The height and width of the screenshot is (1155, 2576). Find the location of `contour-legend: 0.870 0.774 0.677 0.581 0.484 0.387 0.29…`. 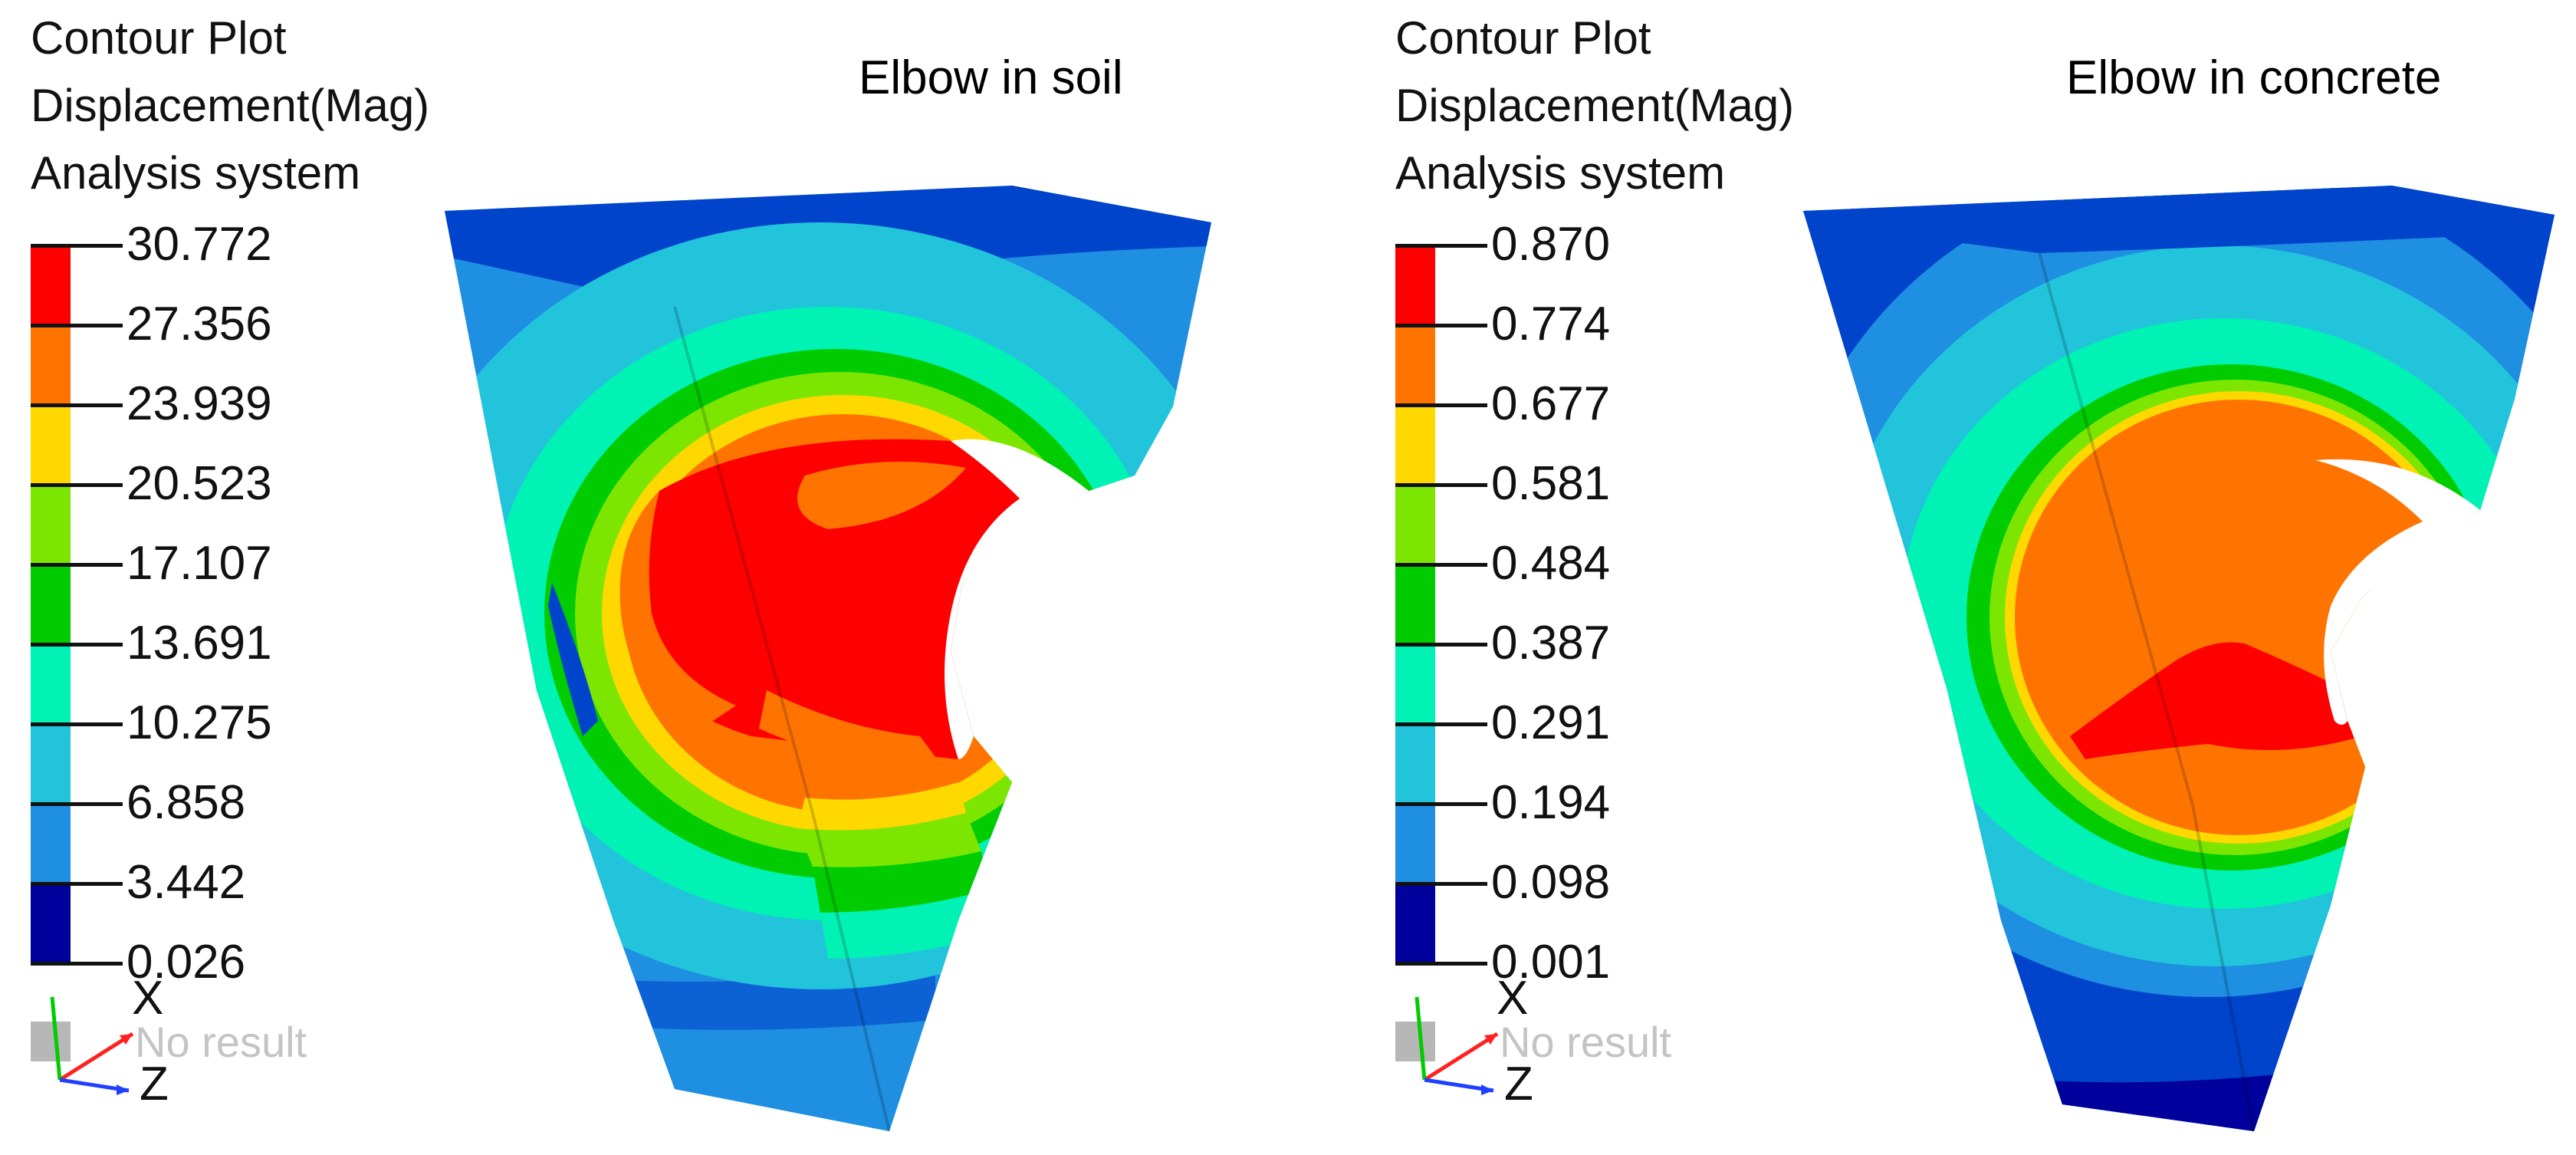

contour-legend: 0.870 0.774 0.677 0.581 0.484 0.387 0.29… is located at coordinates (1556, 603).